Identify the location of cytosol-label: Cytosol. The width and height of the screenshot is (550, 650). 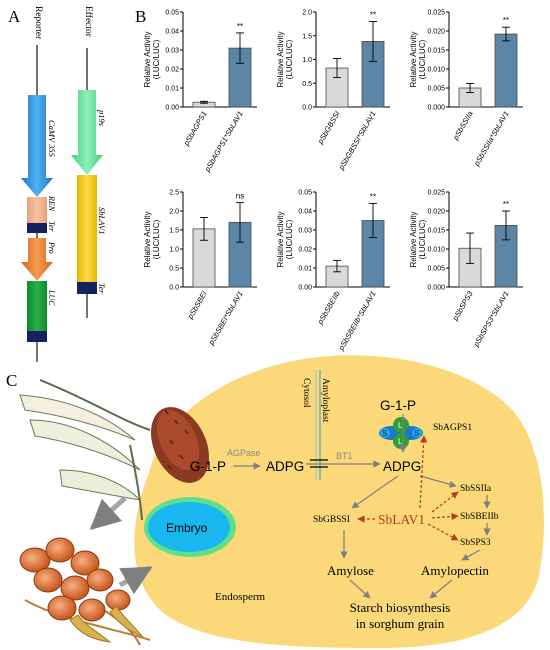
(306, 393).